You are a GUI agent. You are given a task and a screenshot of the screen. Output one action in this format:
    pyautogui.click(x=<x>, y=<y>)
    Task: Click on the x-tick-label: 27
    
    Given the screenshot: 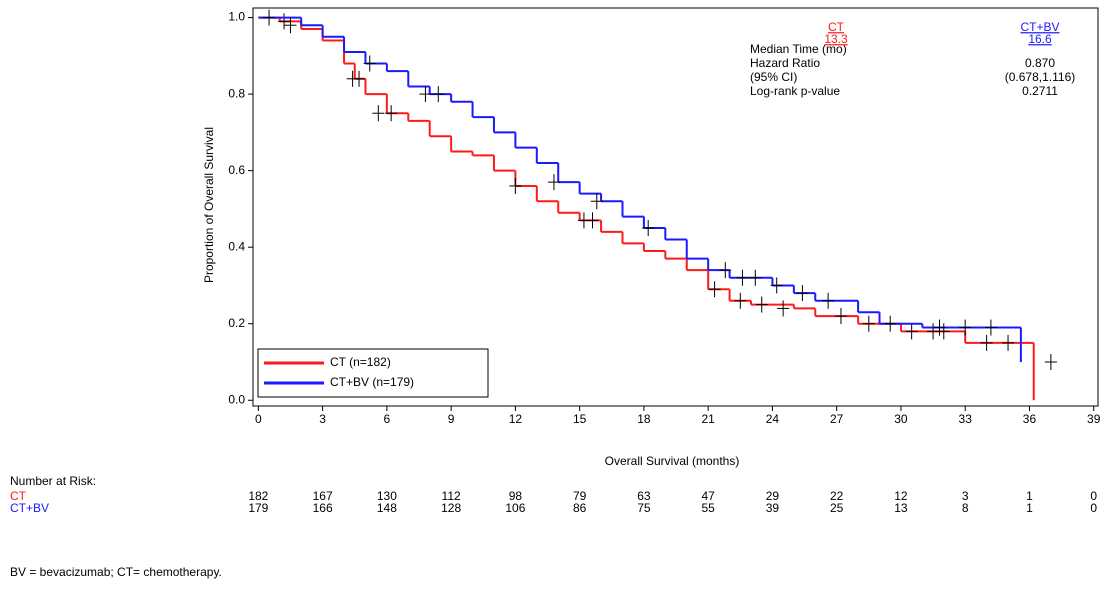 What is the action you would take?
    pyautogui.click(x=837, y=419)
    